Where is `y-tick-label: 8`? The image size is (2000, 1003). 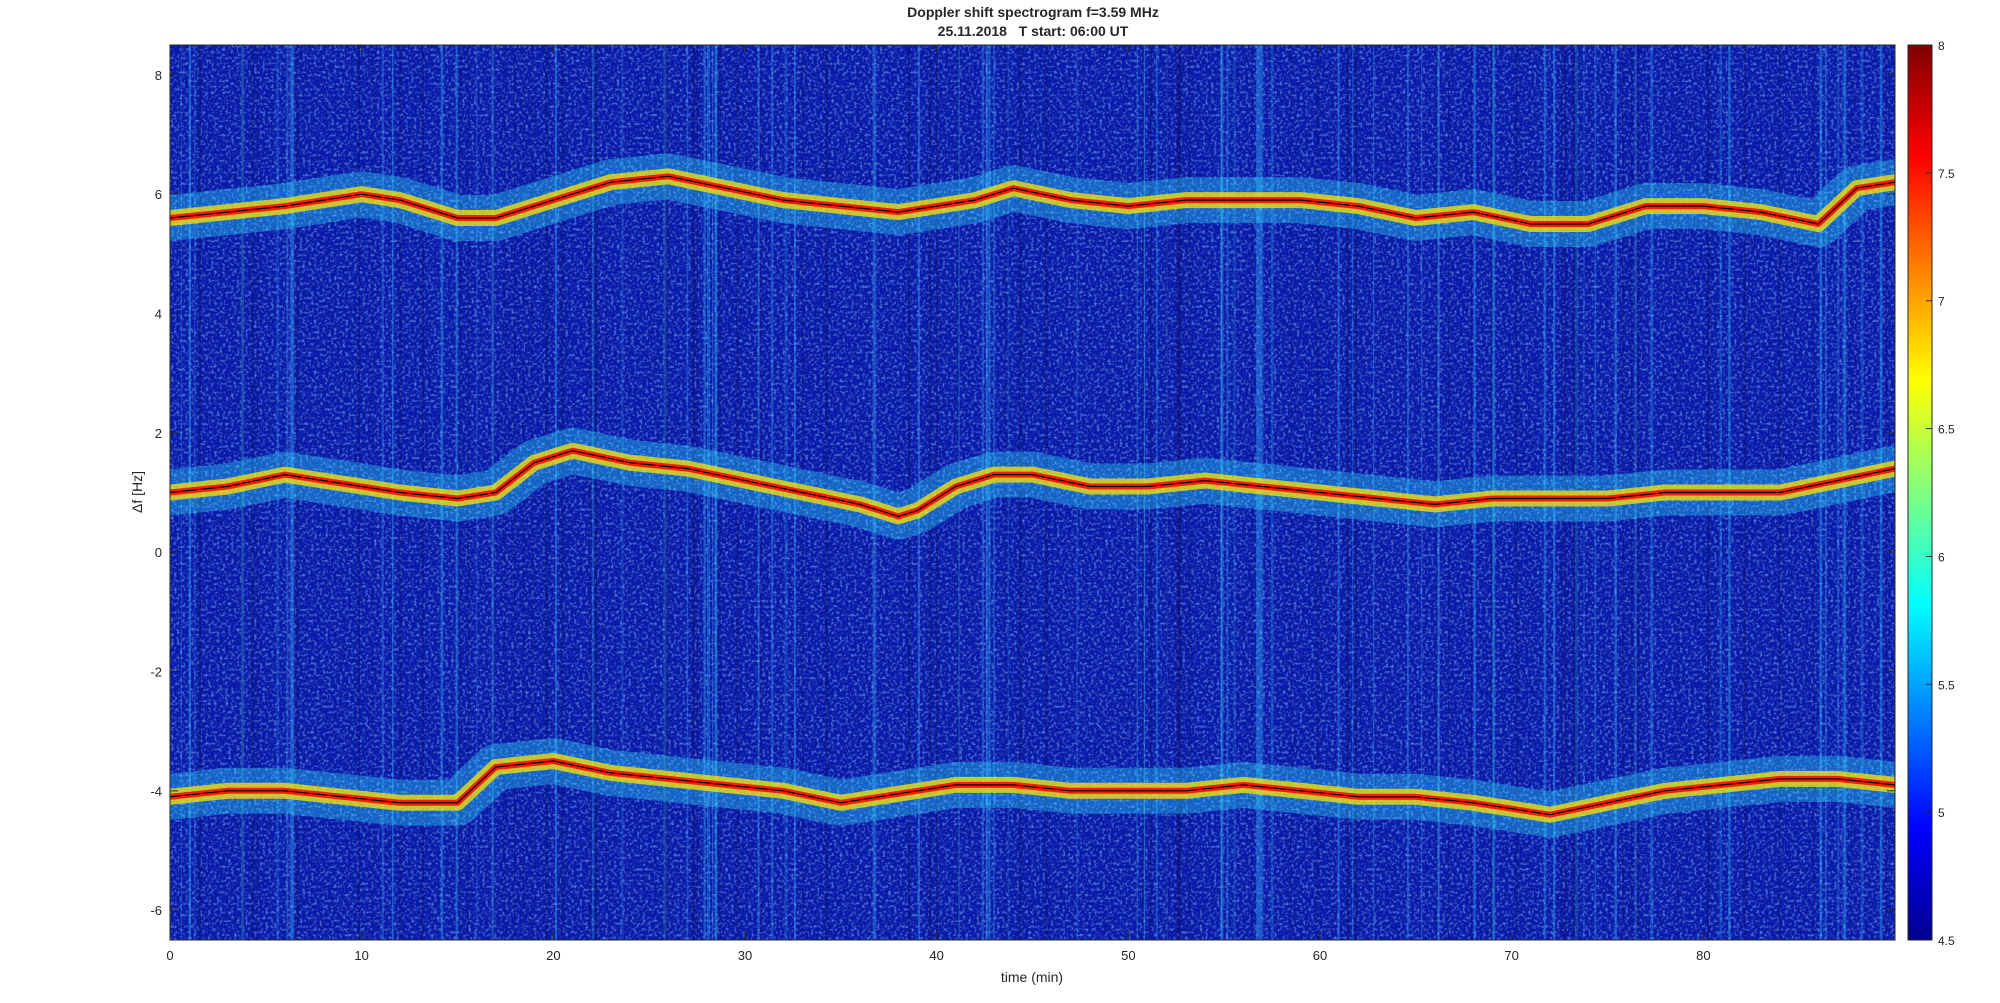
y-tick-label: 8 is located at coordinates (158, 75).